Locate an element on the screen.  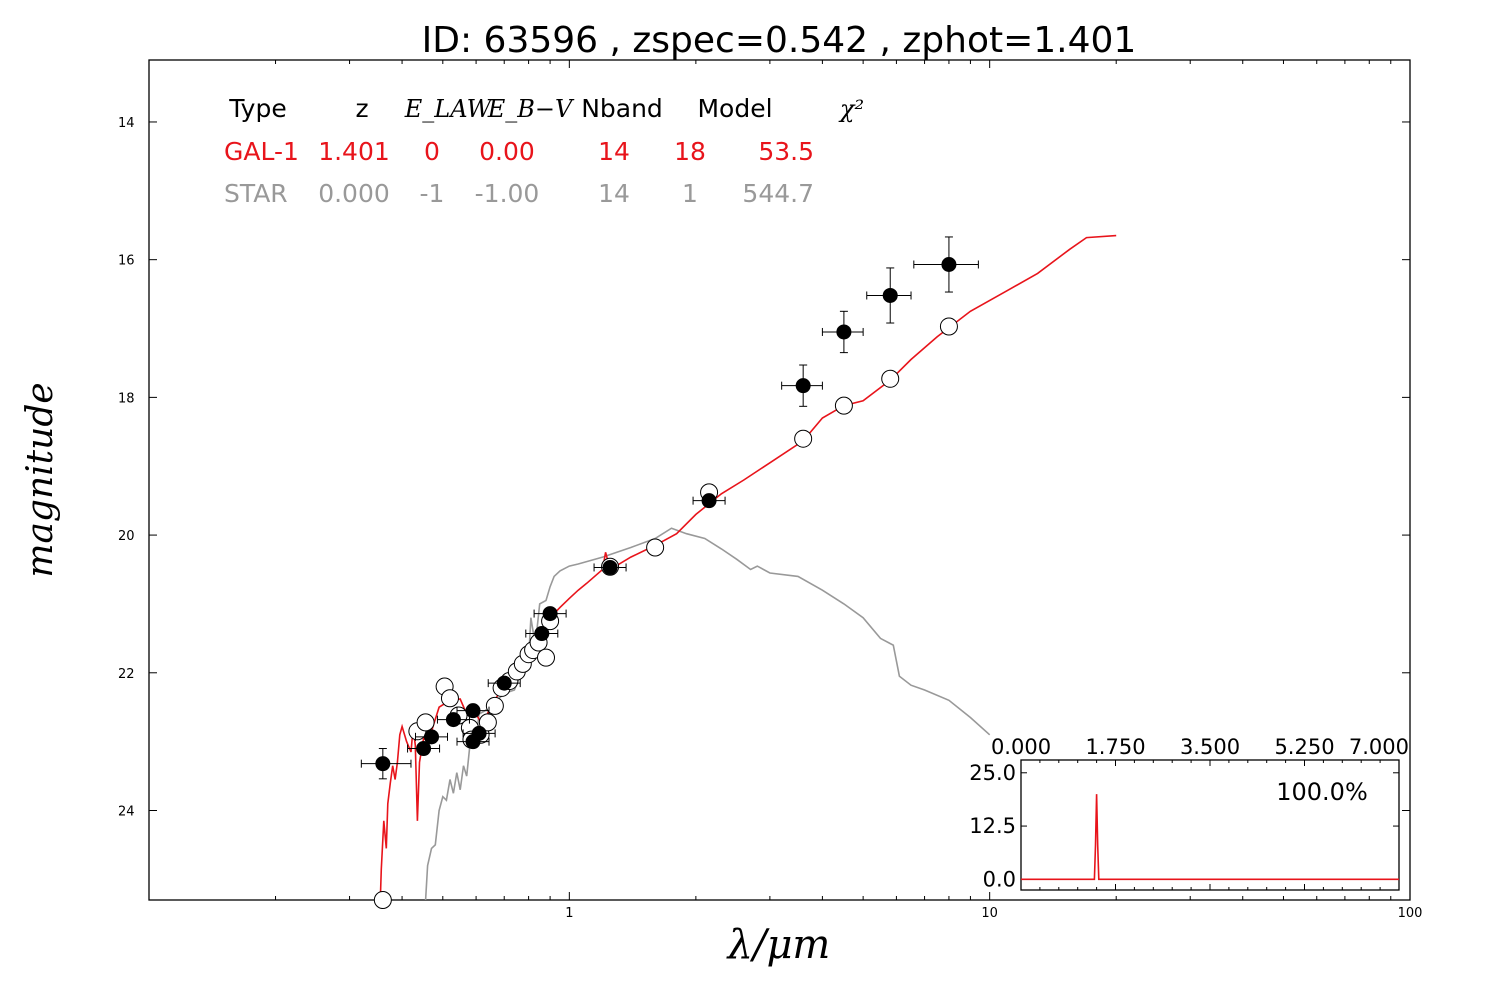
chart-title: ID: 63596 , zspec=0.542 , zphot=1.401 is located at coordinates (779, 40).